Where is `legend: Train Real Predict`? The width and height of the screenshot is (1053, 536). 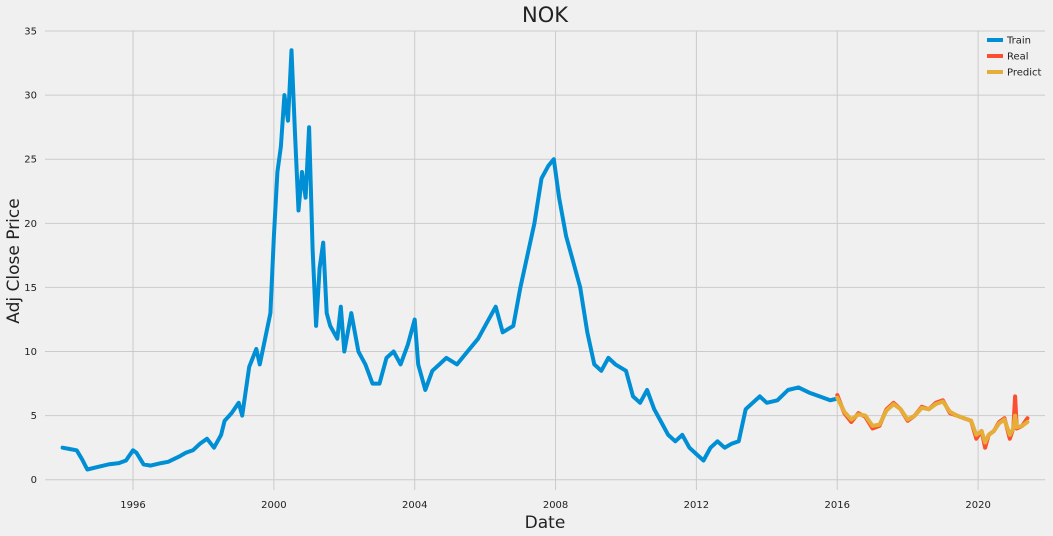
legend: Train Real Predict is located at coordinates (1014, 57).